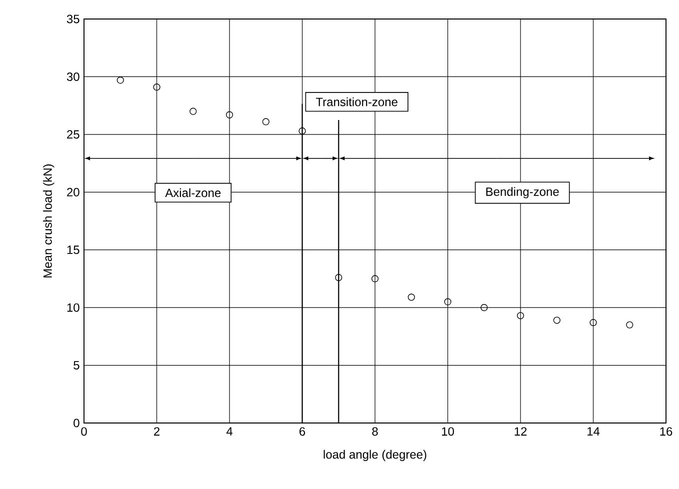  I want to click on annotation: Axial-zone, so click(193, 193).